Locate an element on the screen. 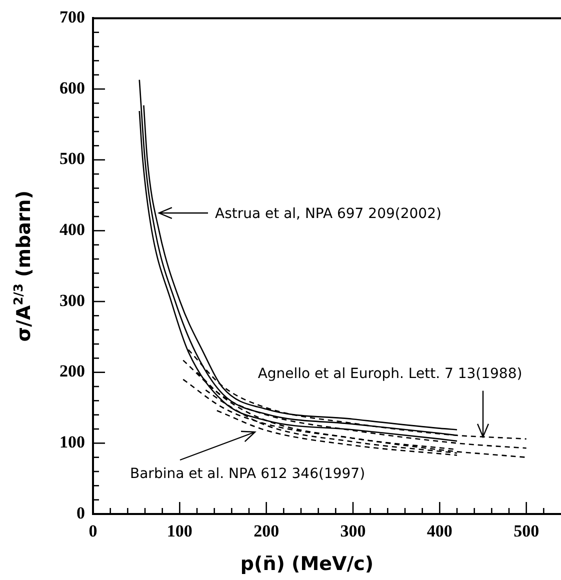 The height and width of the screenshot is (580, 561). x-tick-label: 200 is located at coordinates (267, 531).